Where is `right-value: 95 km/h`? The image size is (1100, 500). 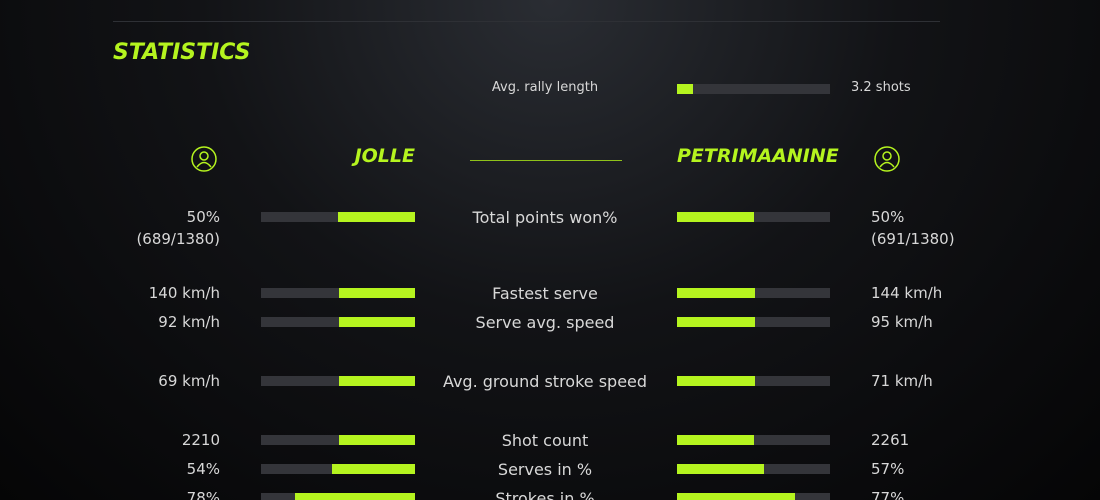 right-value: 95 km/h is located at coordinates (902, 322).